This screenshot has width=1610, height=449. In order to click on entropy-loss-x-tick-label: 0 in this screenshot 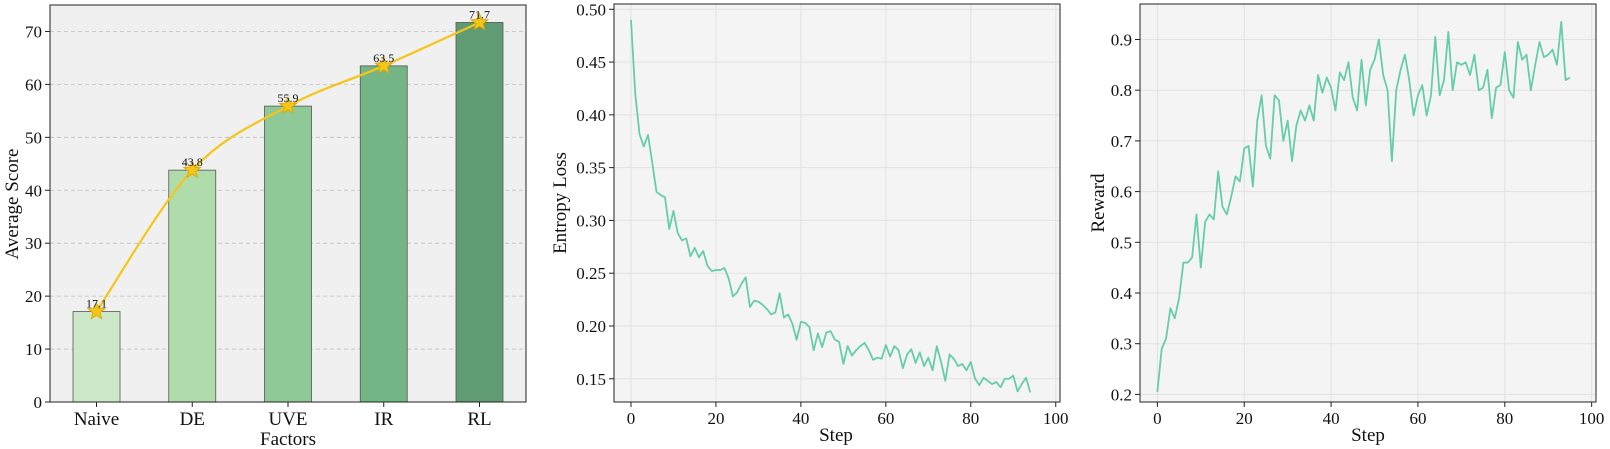, I will do `click(631, 418)`.